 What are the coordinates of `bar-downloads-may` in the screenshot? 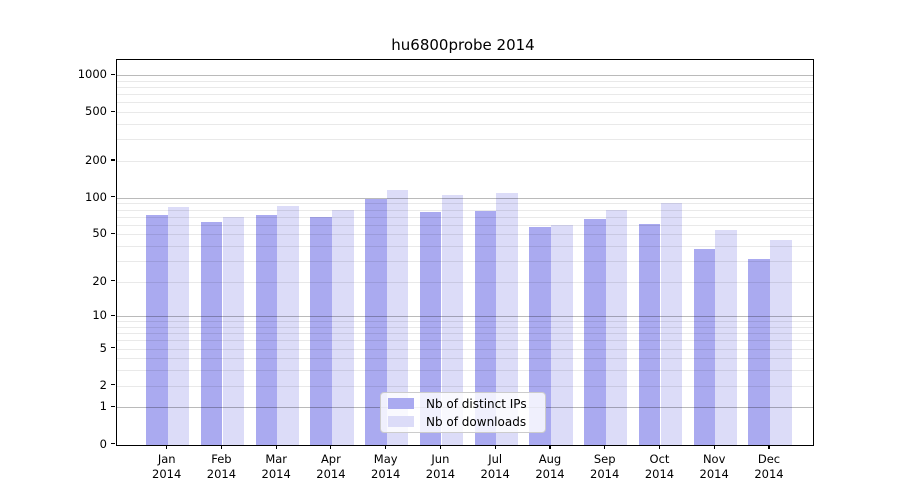 It's located at (397, 317).